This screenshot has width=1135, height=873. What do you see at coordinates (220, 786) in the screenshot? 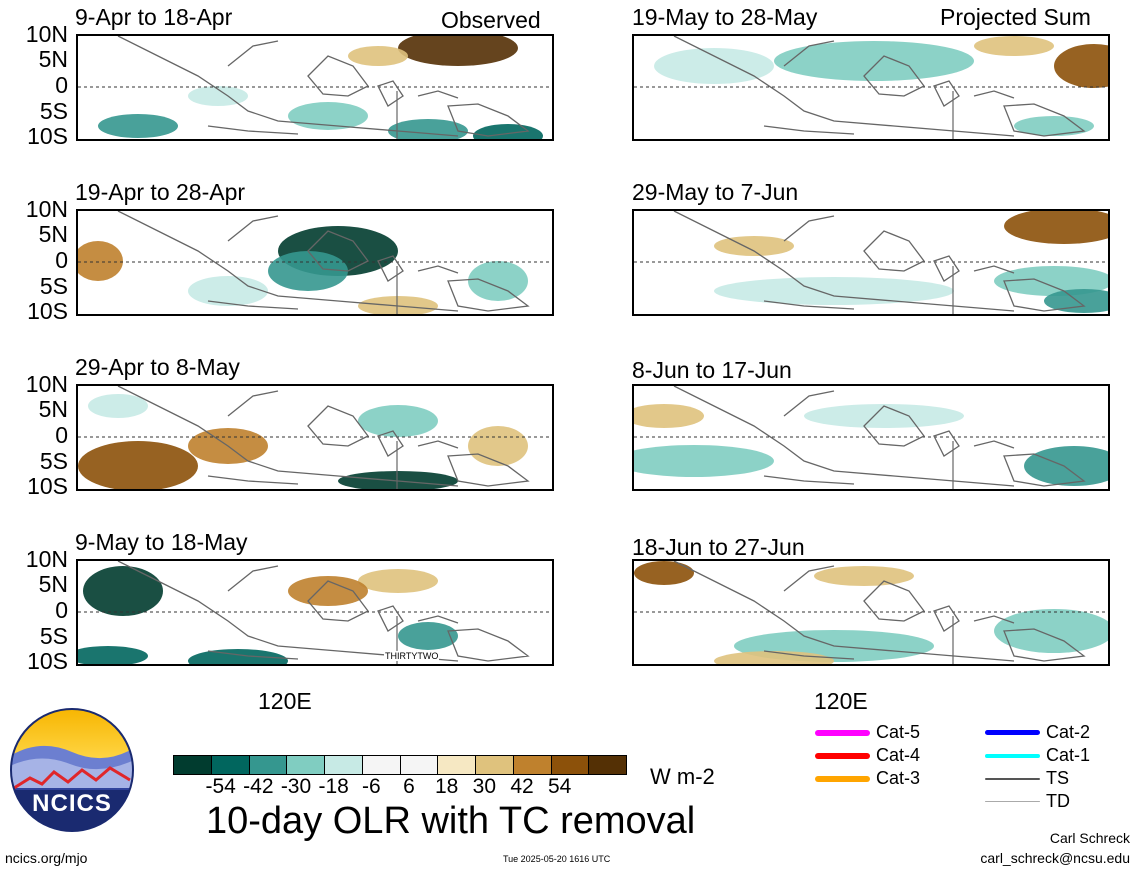
I see `colorbar-tick: -54` at bounding box center [220, 786].